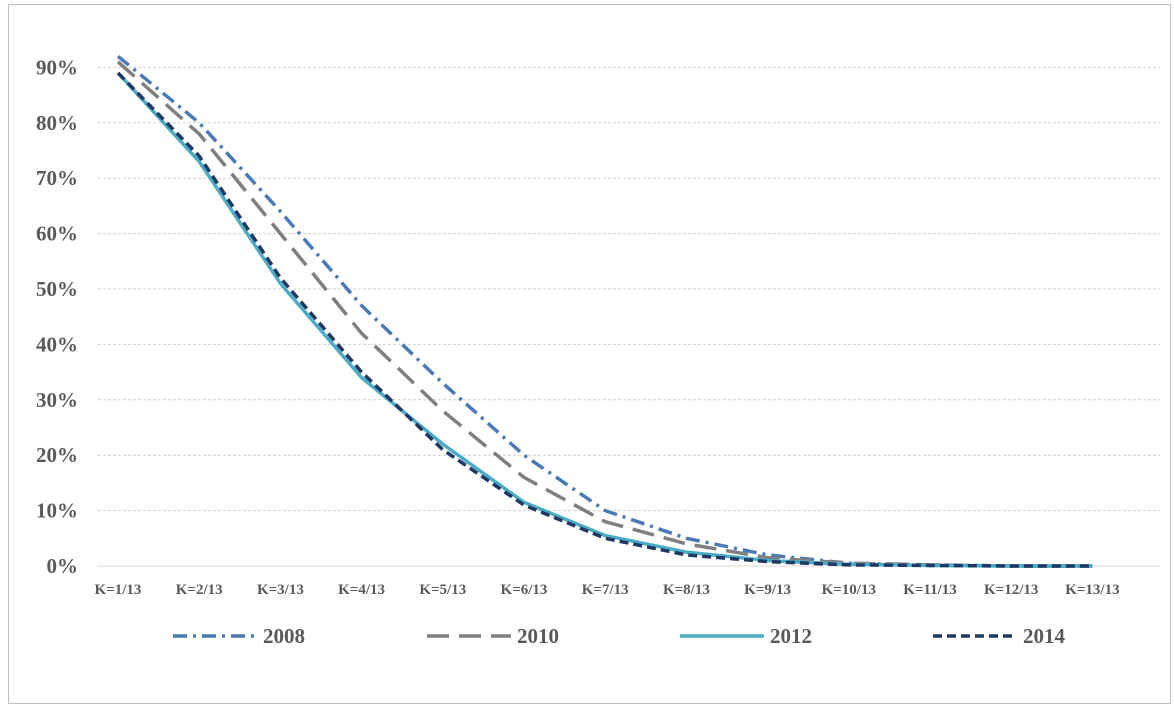 The height and width of the screenshot is (704, 1174). I want to click on legend-label: 2010, so click(538, 636).